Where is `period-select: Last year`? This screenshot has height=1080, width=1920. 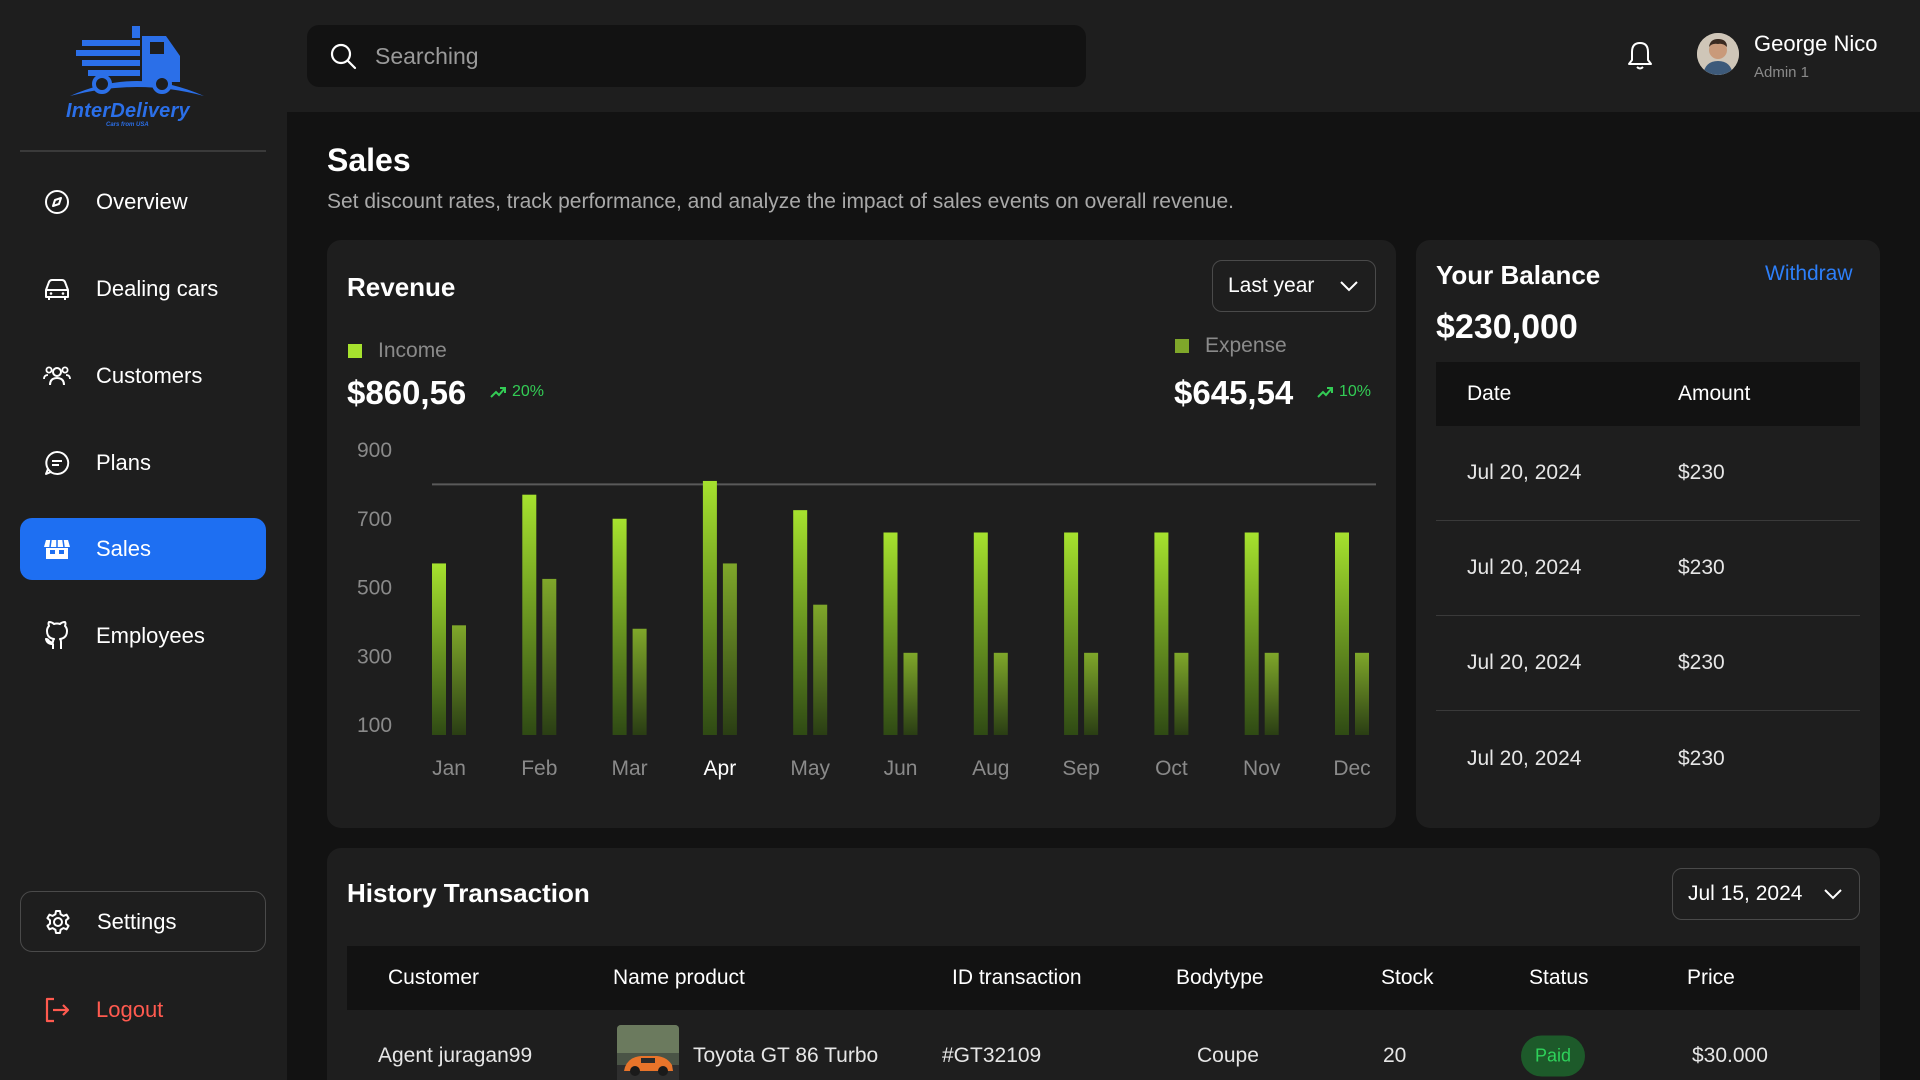 period-select: Last year is located at coordinates (1294, 286).